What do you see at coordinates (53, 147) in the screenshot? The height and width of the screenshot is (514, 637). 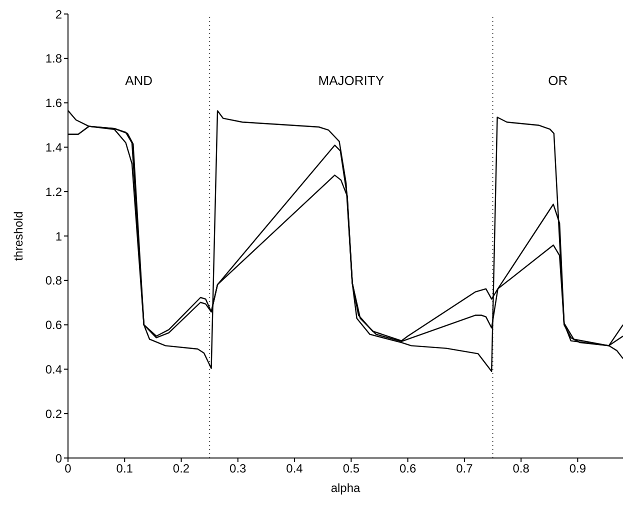 I see `y-tick-label: 1.4` at bounding box center [53, 147].